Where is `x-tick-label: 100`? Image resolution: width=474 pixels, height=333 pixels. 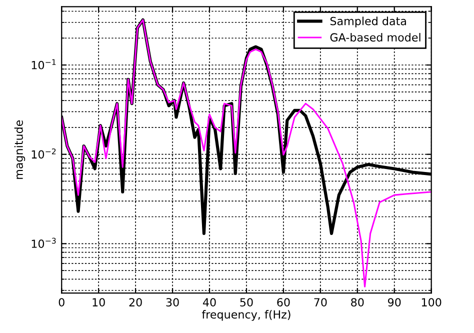
x-tick-label: 100 is located at coordinates (432, 302).